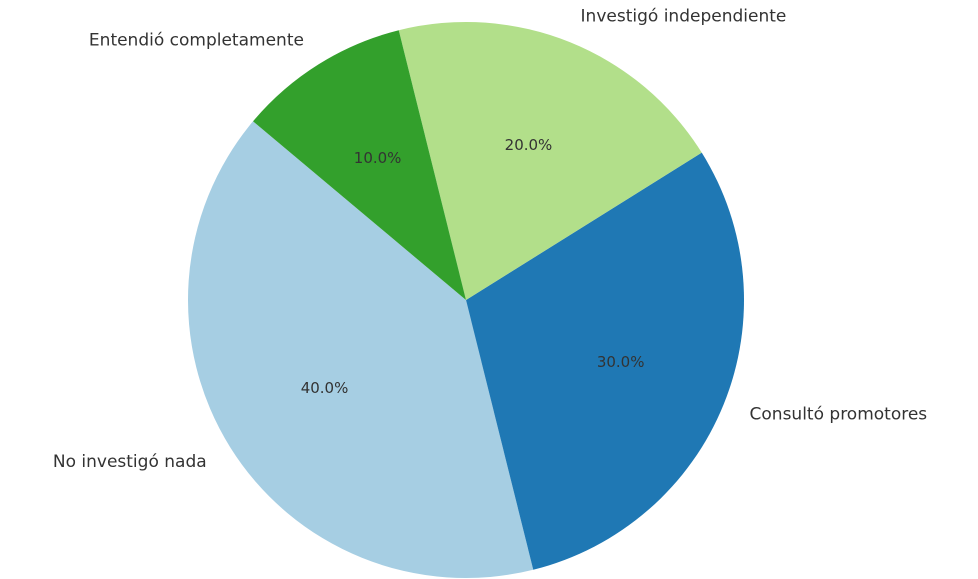 The image size is (978, 579). What do you see at coordinates (378, 158) in the screenshot?
I see `pct-label: 10.0%` at bounding box center [378, 158].